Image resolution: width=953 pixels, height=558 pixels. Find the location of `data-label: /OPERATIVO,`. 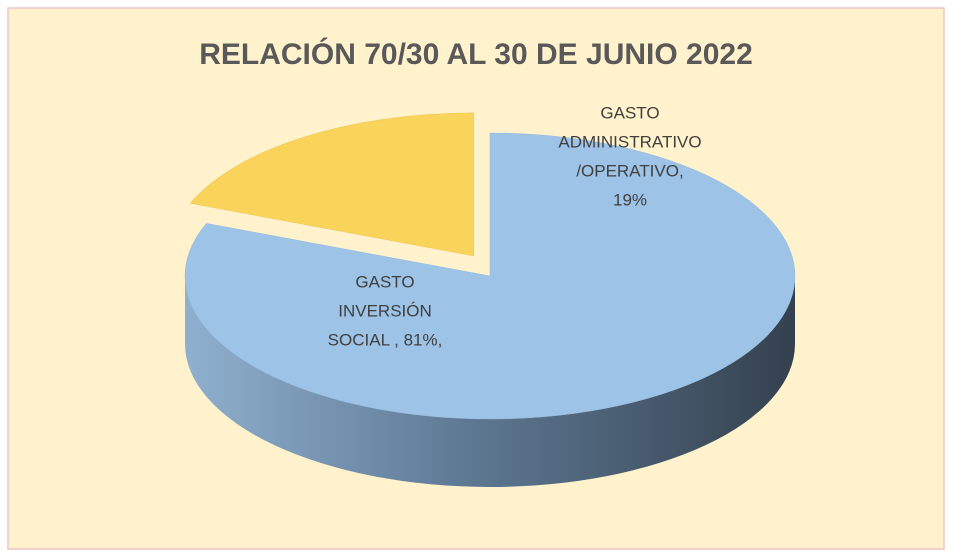

data-label: /OPERATIVO, is located at coordinates (629, 170).